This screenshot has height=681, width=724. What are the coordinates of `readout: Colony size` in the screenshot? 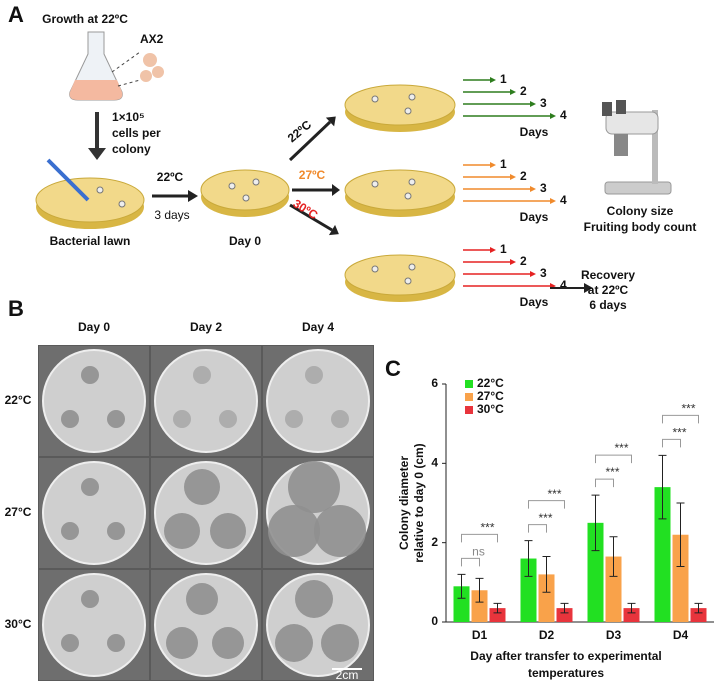 It's located at (640, 211).